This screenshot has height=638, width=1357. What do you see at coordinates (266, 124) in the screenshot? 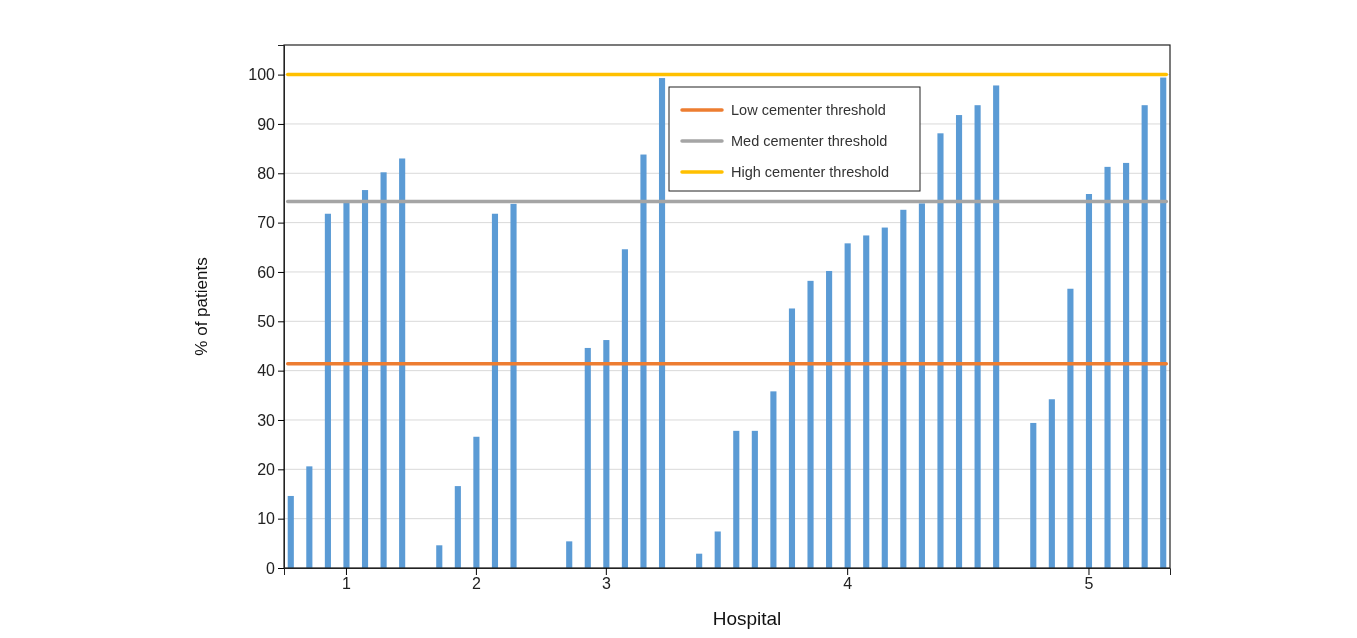
I see `y-tick-label: 90` at bounding box center [266, 124].